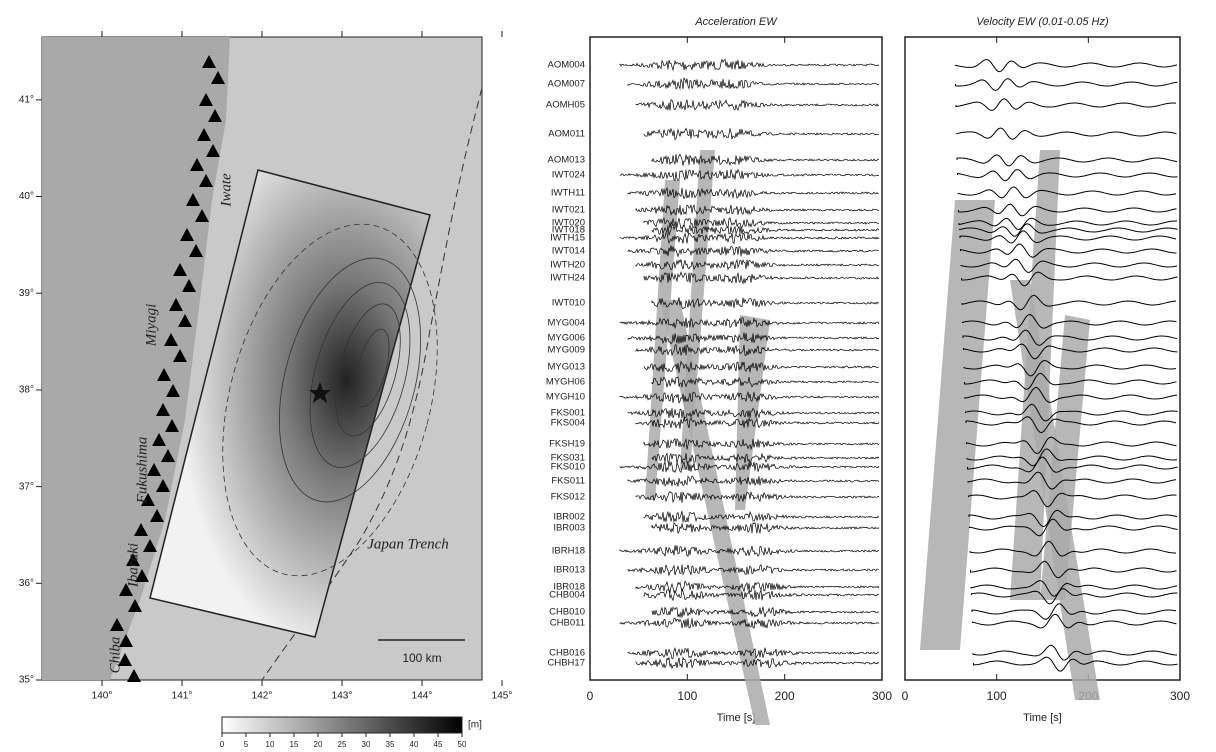 The image size is (1216, 752). I want to click on x-tick-label: 100, so click(997, 696).